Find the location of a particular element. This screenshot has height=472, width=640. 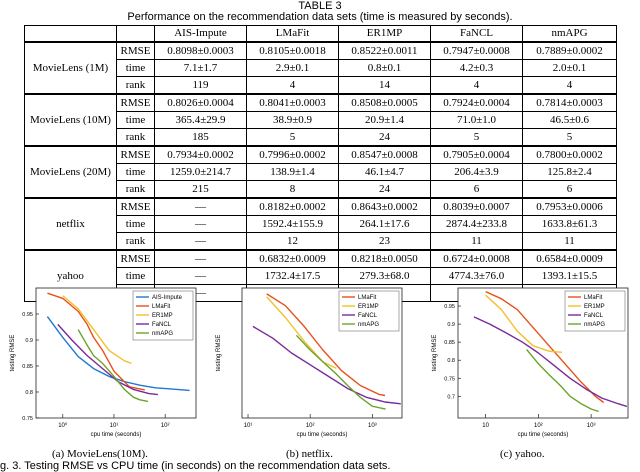

value-cell: 0.7889±0.0002 is located at coordinates (569, 50).